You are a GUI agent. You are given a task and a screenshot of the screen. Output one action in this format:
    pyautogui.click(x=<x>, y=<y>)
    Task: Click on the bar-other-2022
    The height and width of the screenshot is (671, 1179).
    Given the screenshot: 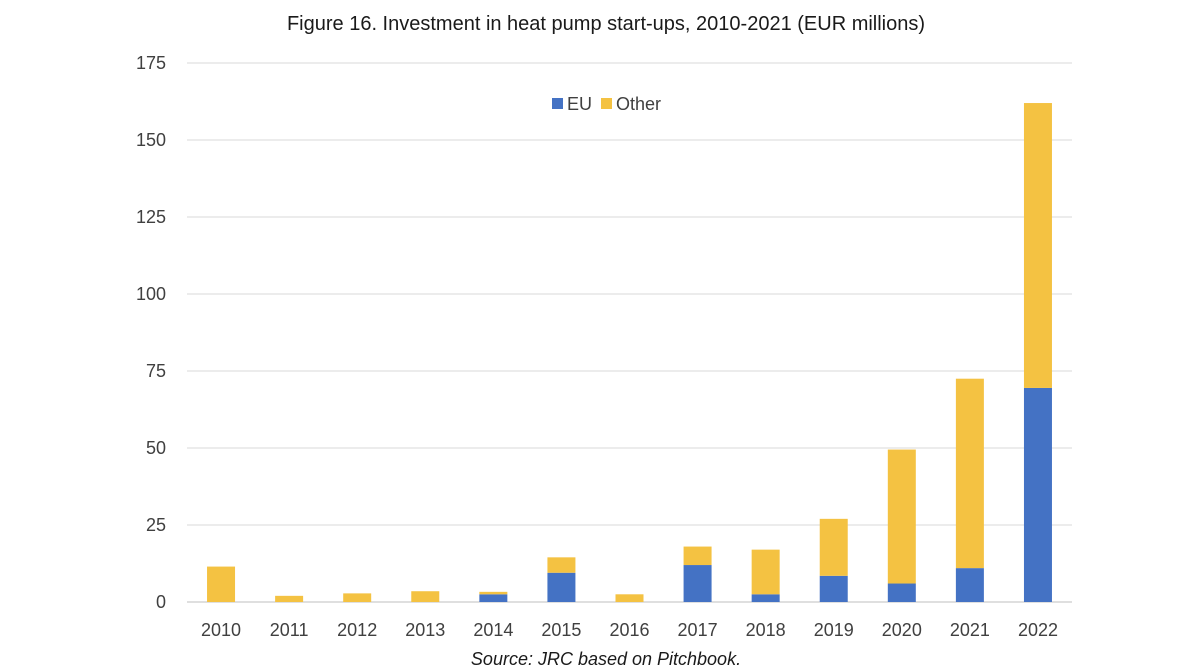 What is the action you would take?
    pyautogui.click(x=1037, y=245)
    